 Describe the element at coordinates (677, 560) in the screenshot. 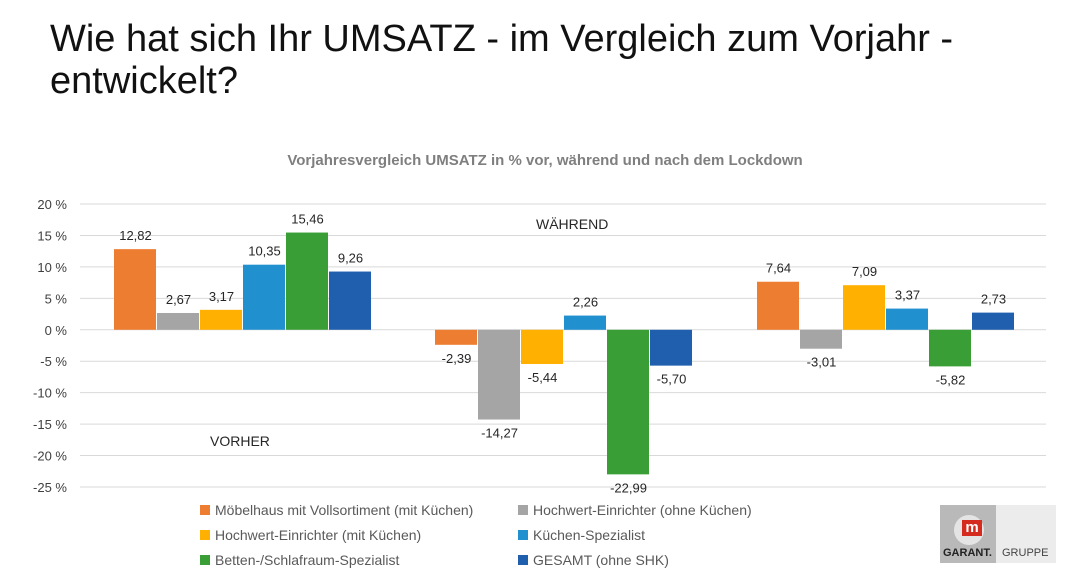

I see `legend-item: GESAMT (ohne SHK)` at that location.